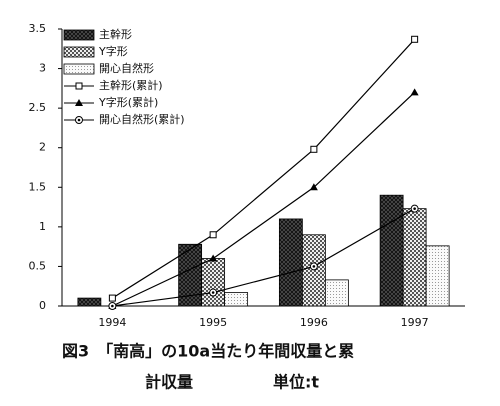 This screenshot has width=500, height=406. Describe the element at coordinates (42, 305) in the screenshot. I see `y-tick-label: 0` at that location.